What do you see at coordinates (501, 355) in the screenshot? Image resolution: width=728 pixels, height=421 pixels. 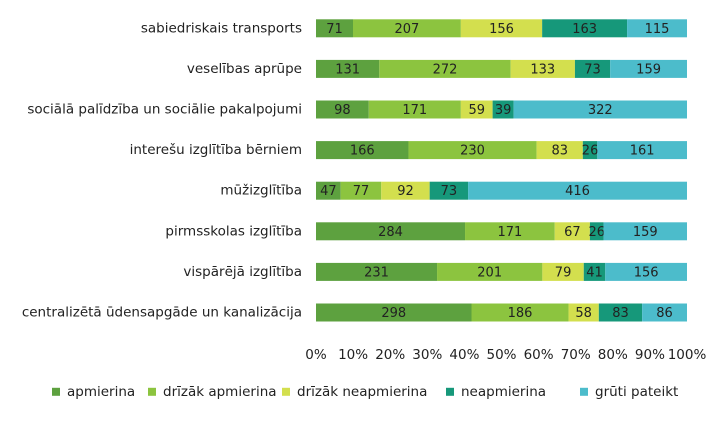 I see `x-tick-label: 50%` at bounding box center [501, 355].